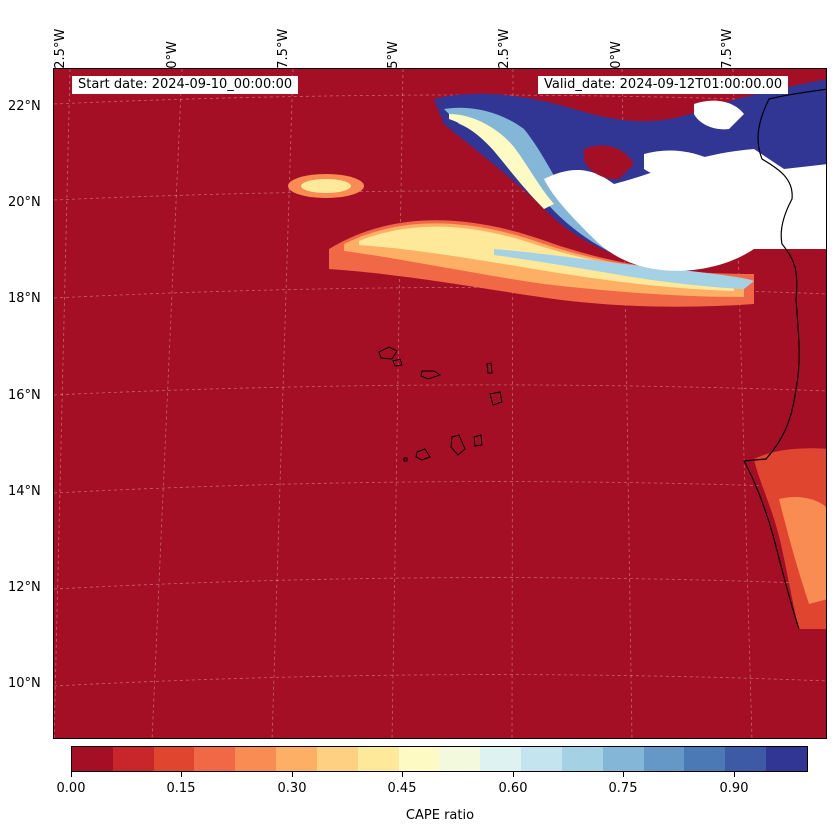 The width and height of the screenshot is (837, 836). Describe the element at coordinates (185, 85) in the screenshot. I see `start-date-label: Start date: 2024-09-10_00:00:00` at that location.